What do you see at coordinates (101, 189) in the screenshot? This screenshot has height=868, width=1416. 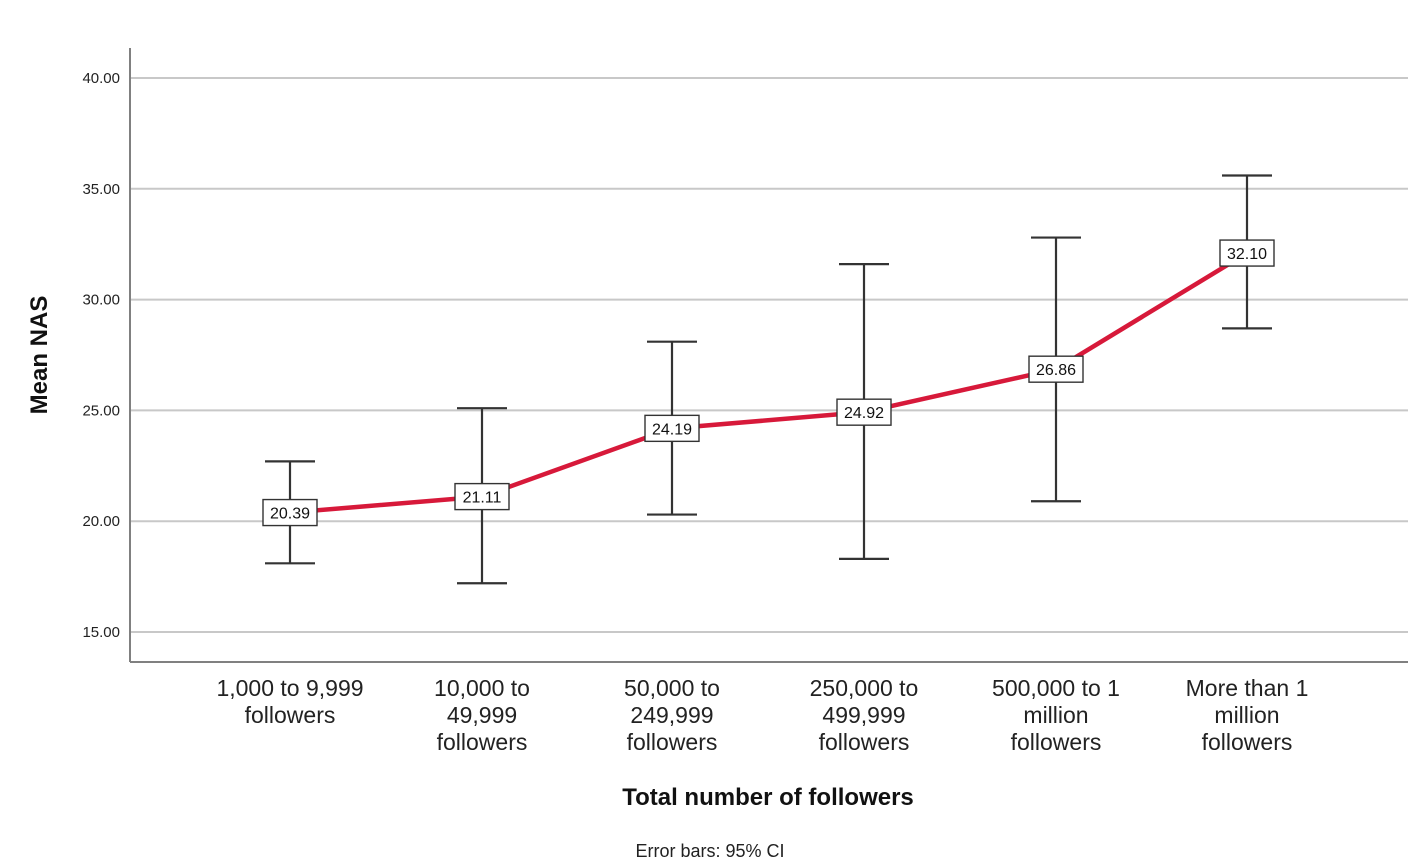 I see `y-tick-label: 35.00` at bounding box center [101, 189].